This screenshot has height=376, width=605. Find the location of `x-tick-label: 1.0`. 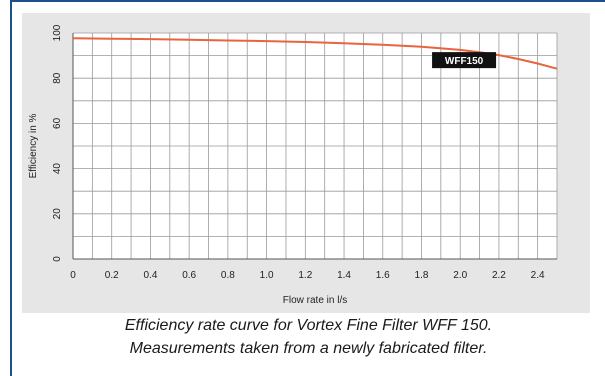

x-tick-label: 1.0 is located at coordinates (267, 275).